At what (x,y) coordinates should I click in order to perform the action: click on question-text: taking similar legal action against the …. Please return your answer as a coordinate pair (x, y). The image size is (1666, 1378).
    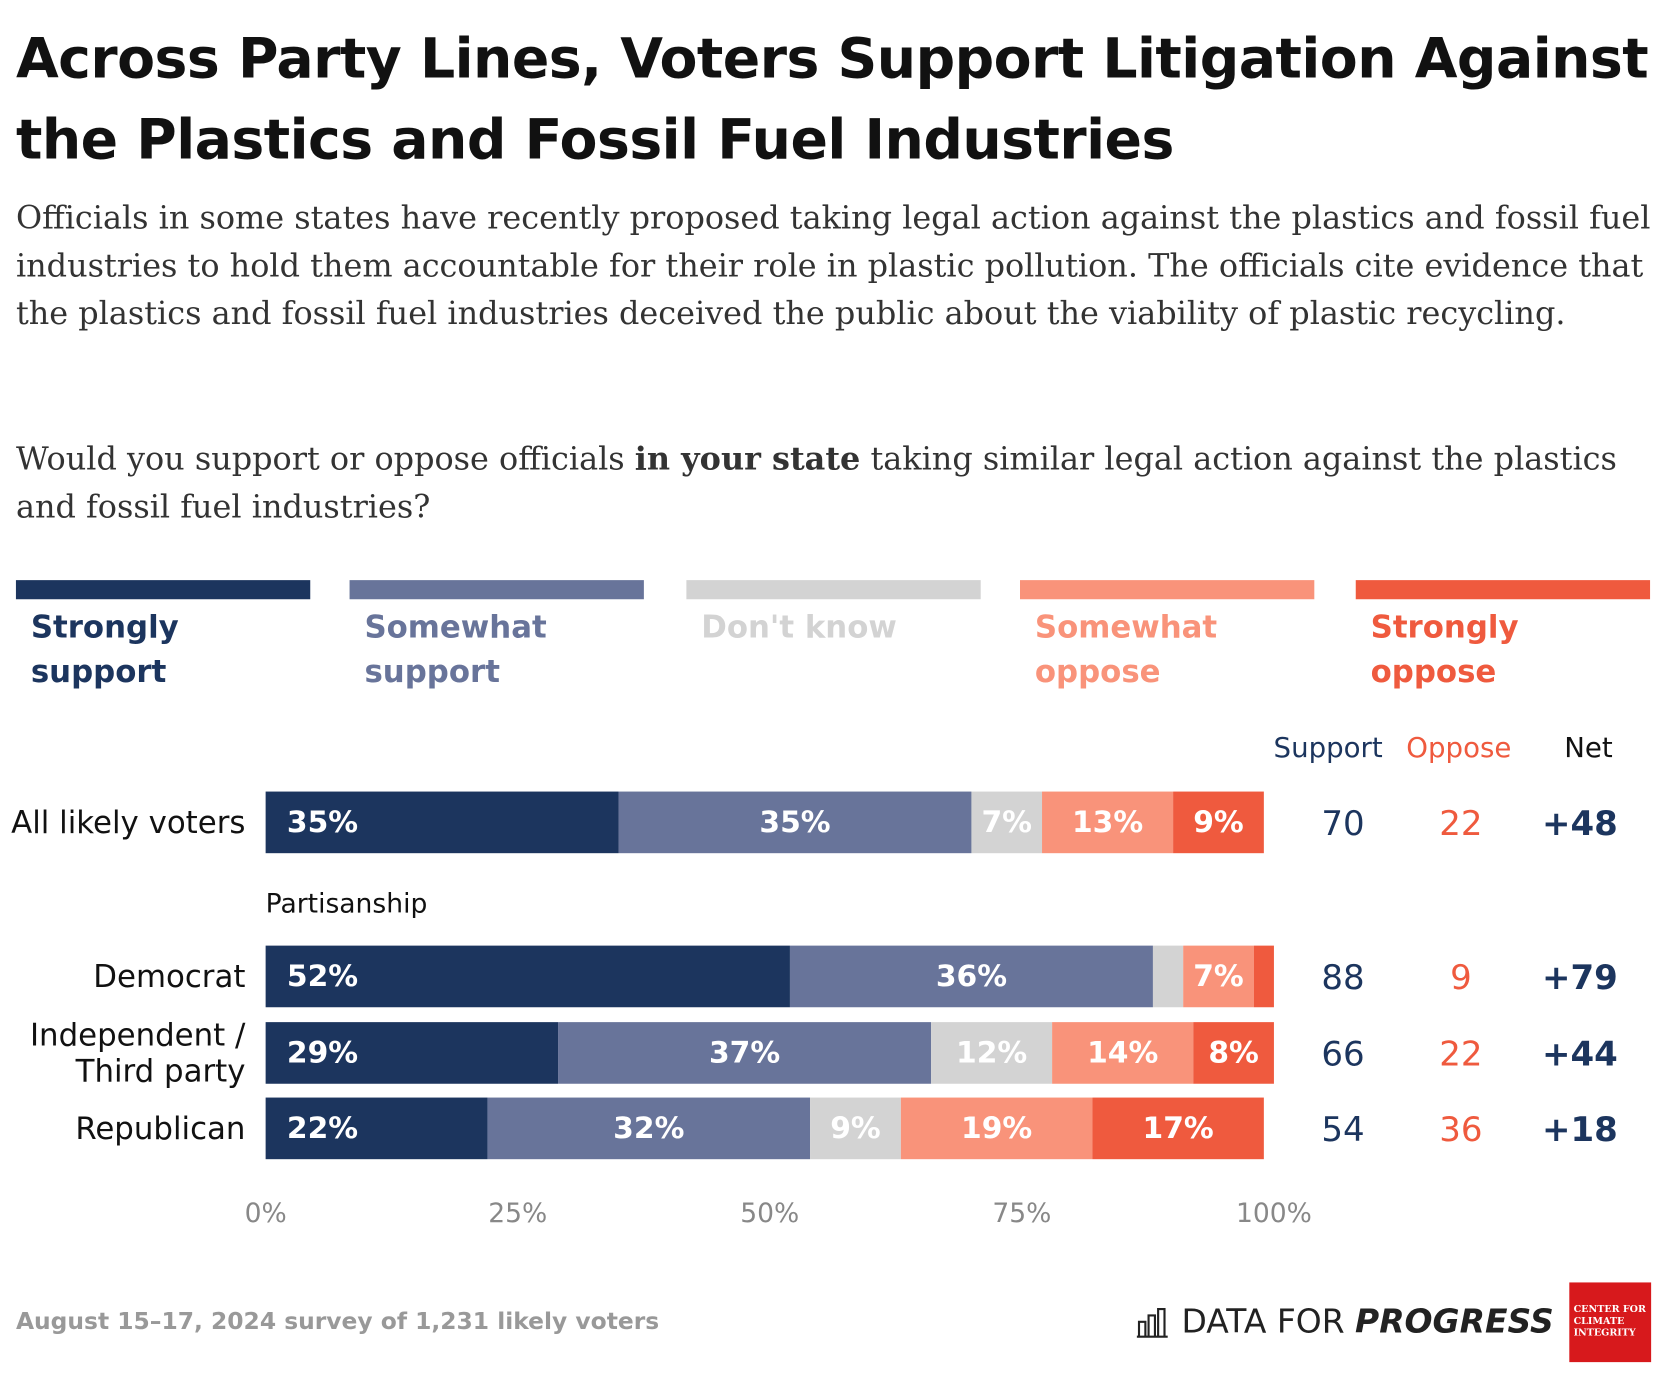
    Looking at the image, I should click on (816, 483).